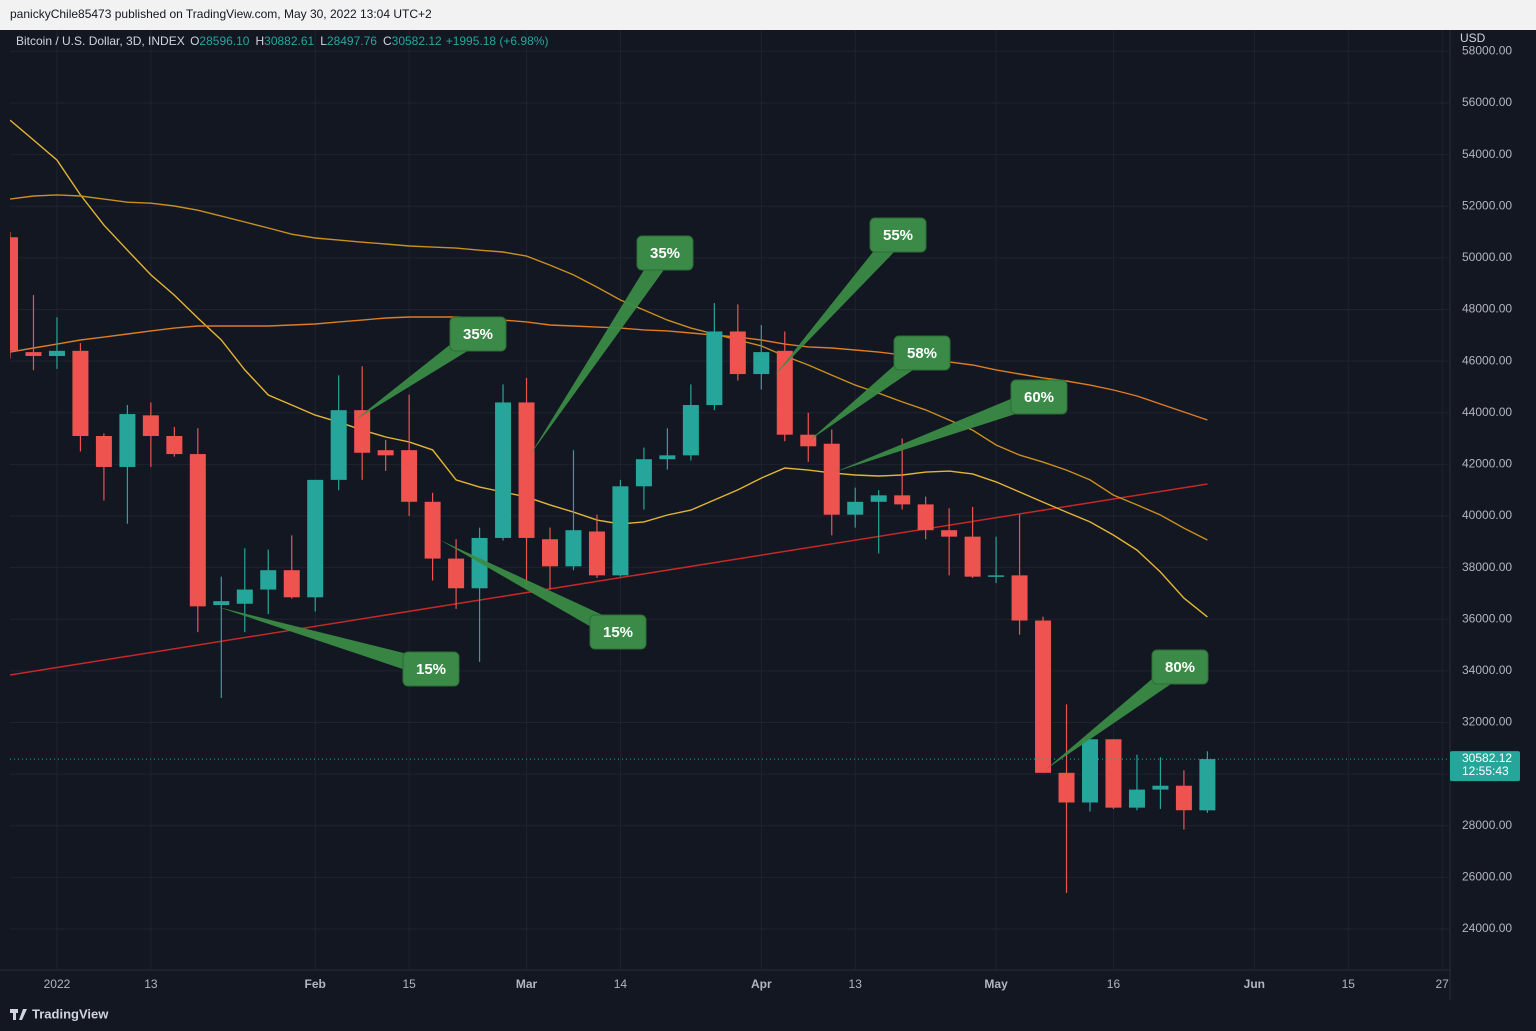 This screenshot has width=1536, height=1031. What do you see at coordinates (100, 41) in the screenshot?
I see `symbol: Bitcoin / U.S. Dollar, 3D, INDEX` at bounding box center [100, 41].